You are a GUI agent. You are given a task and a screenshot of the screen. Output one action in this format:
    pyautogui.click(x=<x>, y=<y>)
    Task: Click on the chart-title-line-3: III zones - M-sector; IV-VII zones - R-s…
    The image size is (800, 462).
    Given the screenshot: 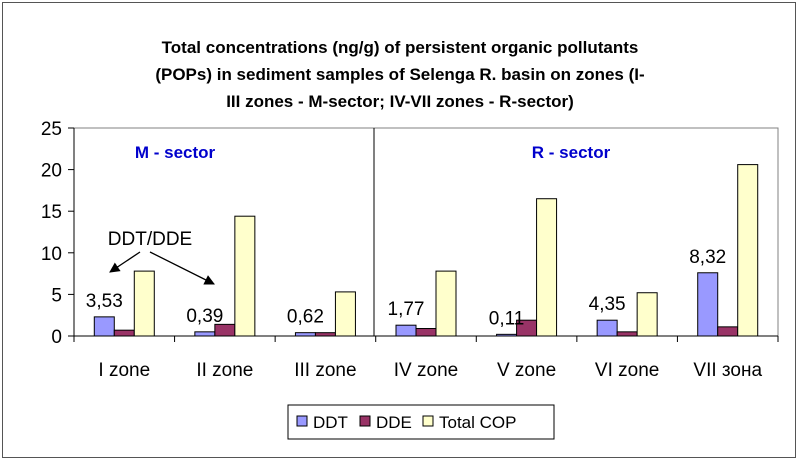 What is the action you would take?
    pyautogui.click(x=400, y=101)
    